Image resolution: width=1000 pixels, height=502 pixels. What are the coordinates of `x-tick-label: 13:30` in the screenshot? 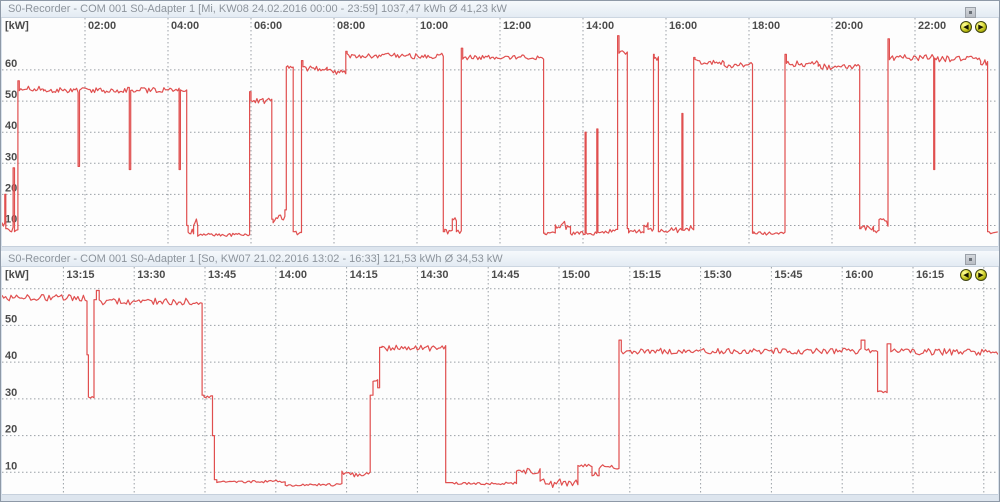 It's located at (151, 275).